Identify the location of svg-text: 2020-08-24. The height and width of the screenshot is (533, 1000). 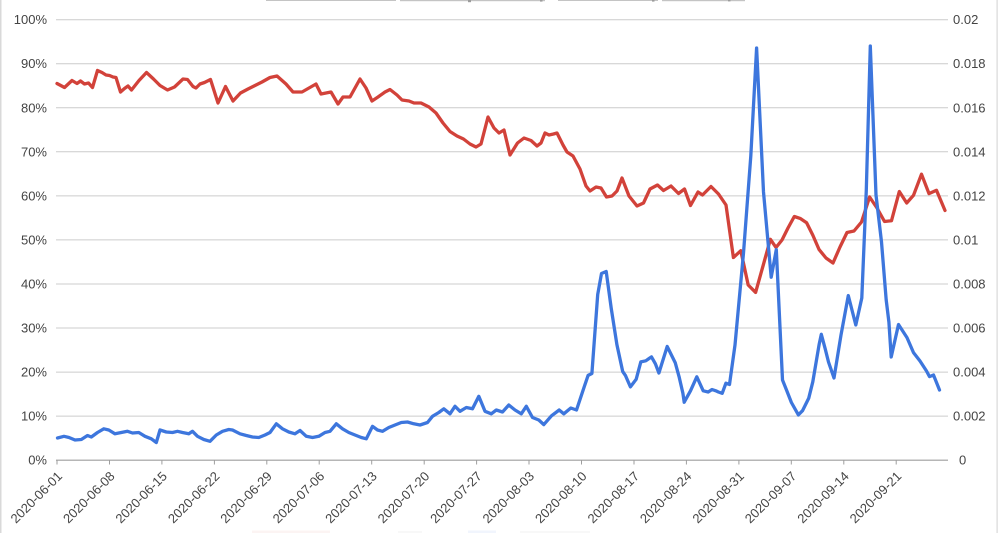
(666, 498).